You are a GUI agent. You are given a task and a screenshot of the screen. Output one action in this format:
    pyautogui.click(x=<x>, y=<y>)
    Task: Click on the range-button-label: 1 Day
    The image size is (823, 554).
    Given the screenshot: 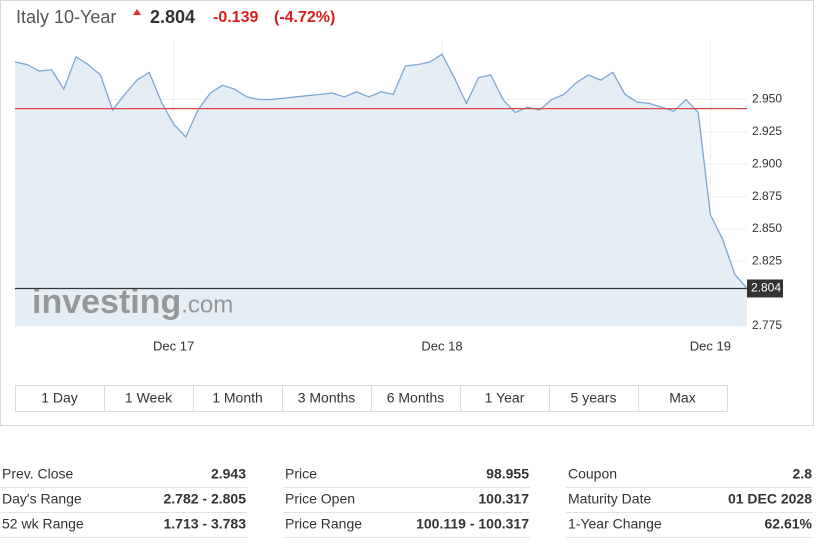 What is the action you would take?
    pyautogui.click(x=59, y=398)
    